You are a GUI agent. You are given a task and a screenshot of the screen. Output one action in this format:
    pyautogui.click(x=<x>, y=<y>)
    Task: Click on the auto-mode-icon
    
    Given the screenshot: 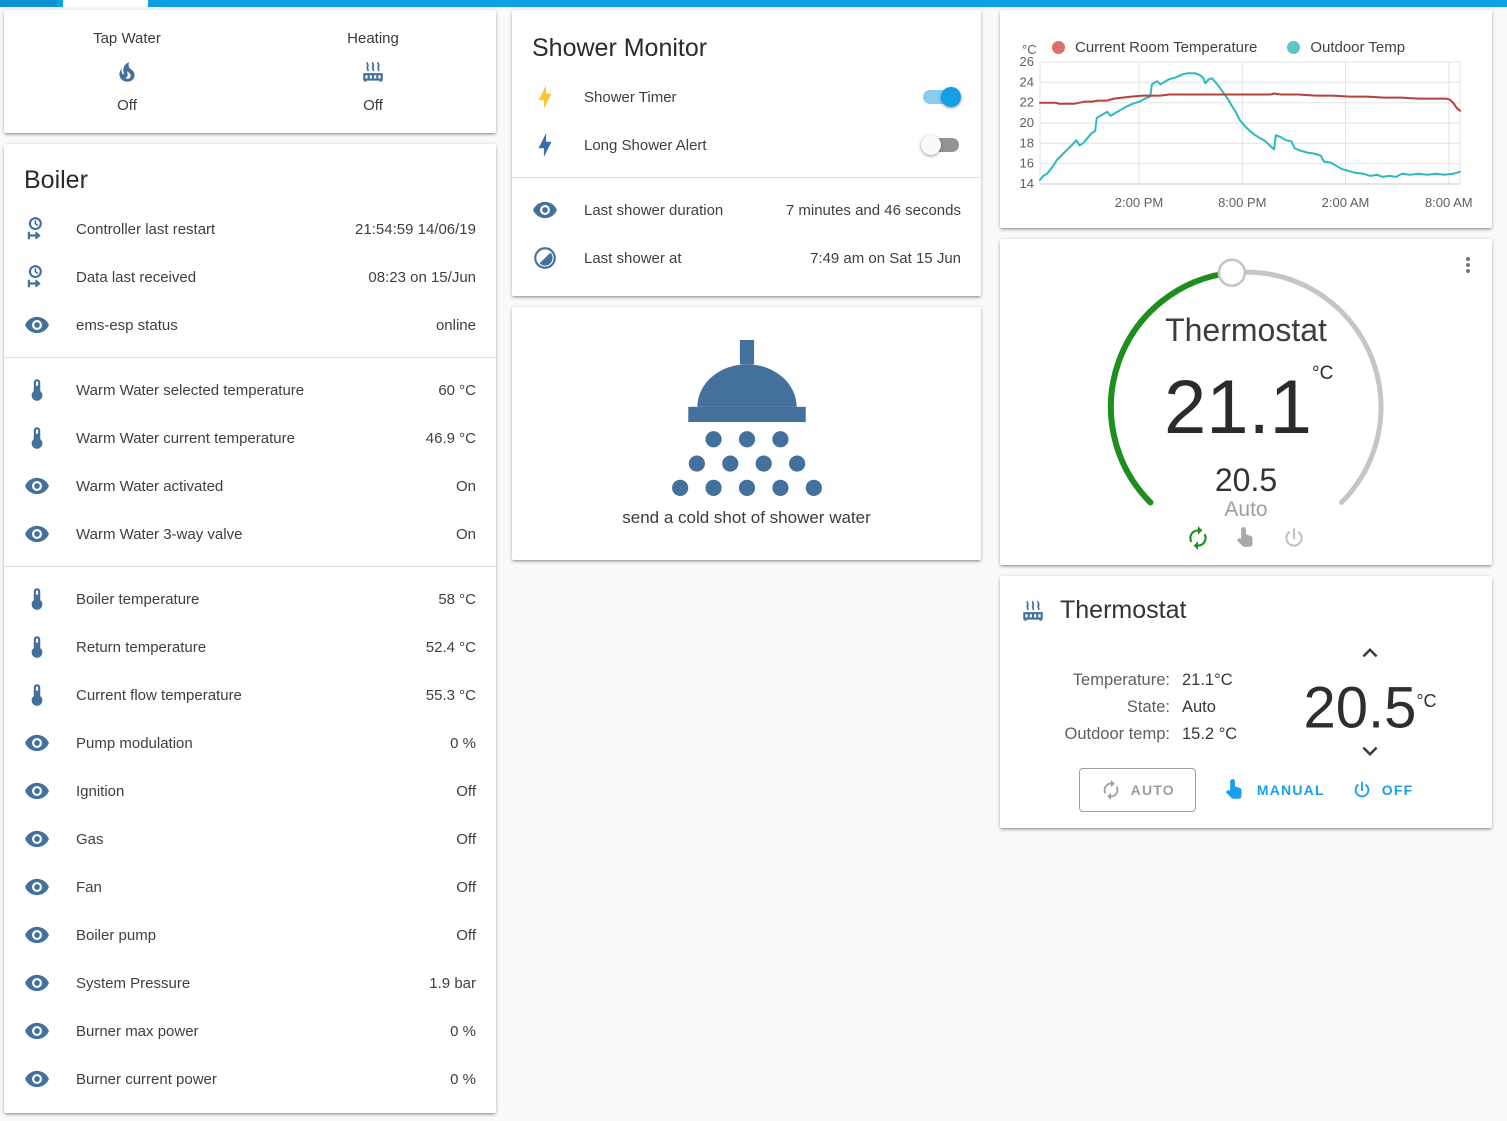 What is the action you would take?
    pyautogui.click(x=1198, y=538)
    